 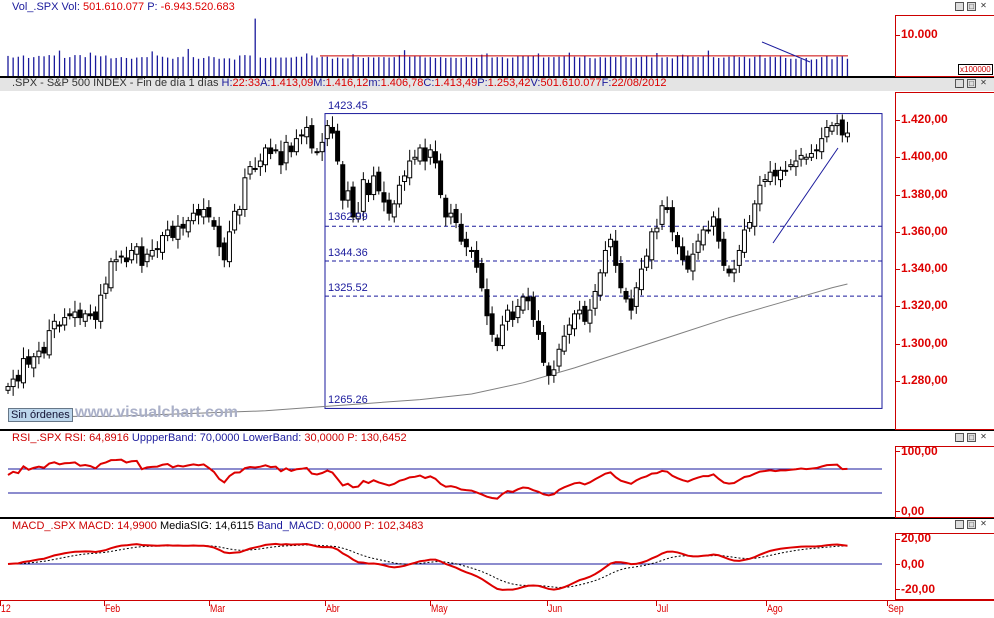 What do you see at coordinates (805, 195) in the screenshot?
I see `trend-line` at bounding box center [805, 195].